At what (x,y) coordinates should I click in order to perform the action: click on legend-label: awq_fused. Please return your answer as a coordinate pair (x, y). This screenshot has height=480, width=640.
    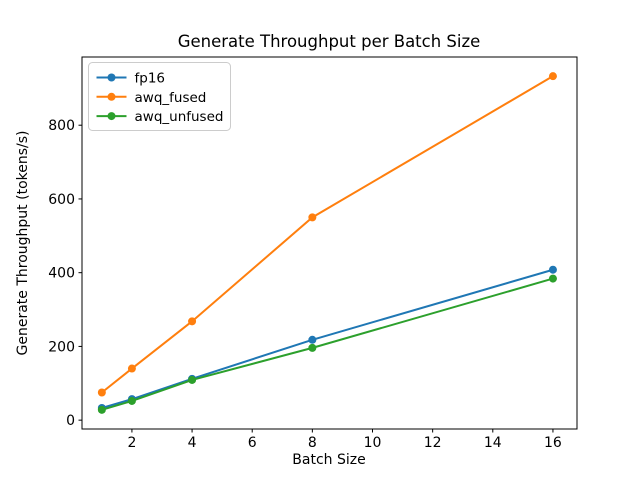
    Looking at the image, I should click on (171, 98).